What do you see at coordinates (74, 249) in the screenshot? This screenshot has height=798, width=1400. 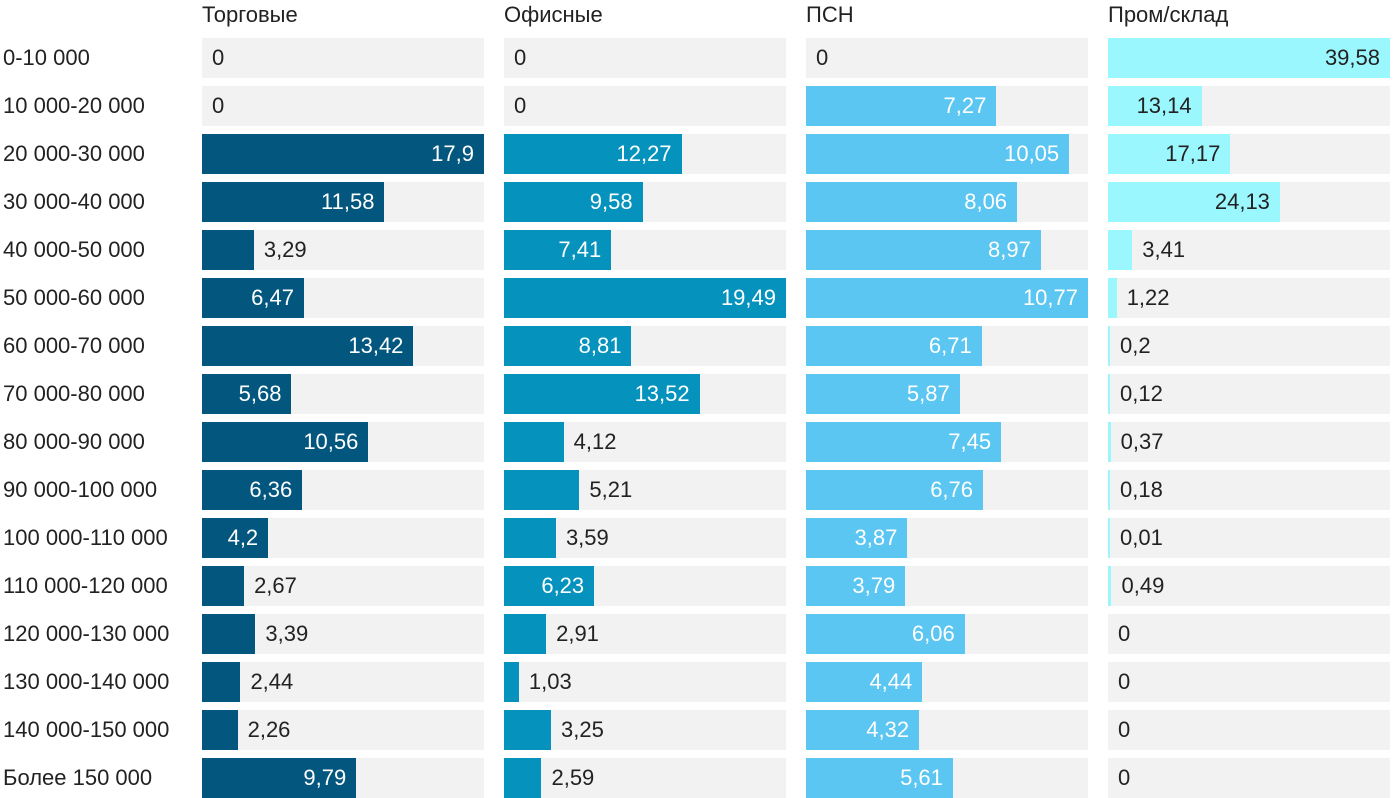 I see `row-label: 40 000-50 000` at bounding box center [74, 249].